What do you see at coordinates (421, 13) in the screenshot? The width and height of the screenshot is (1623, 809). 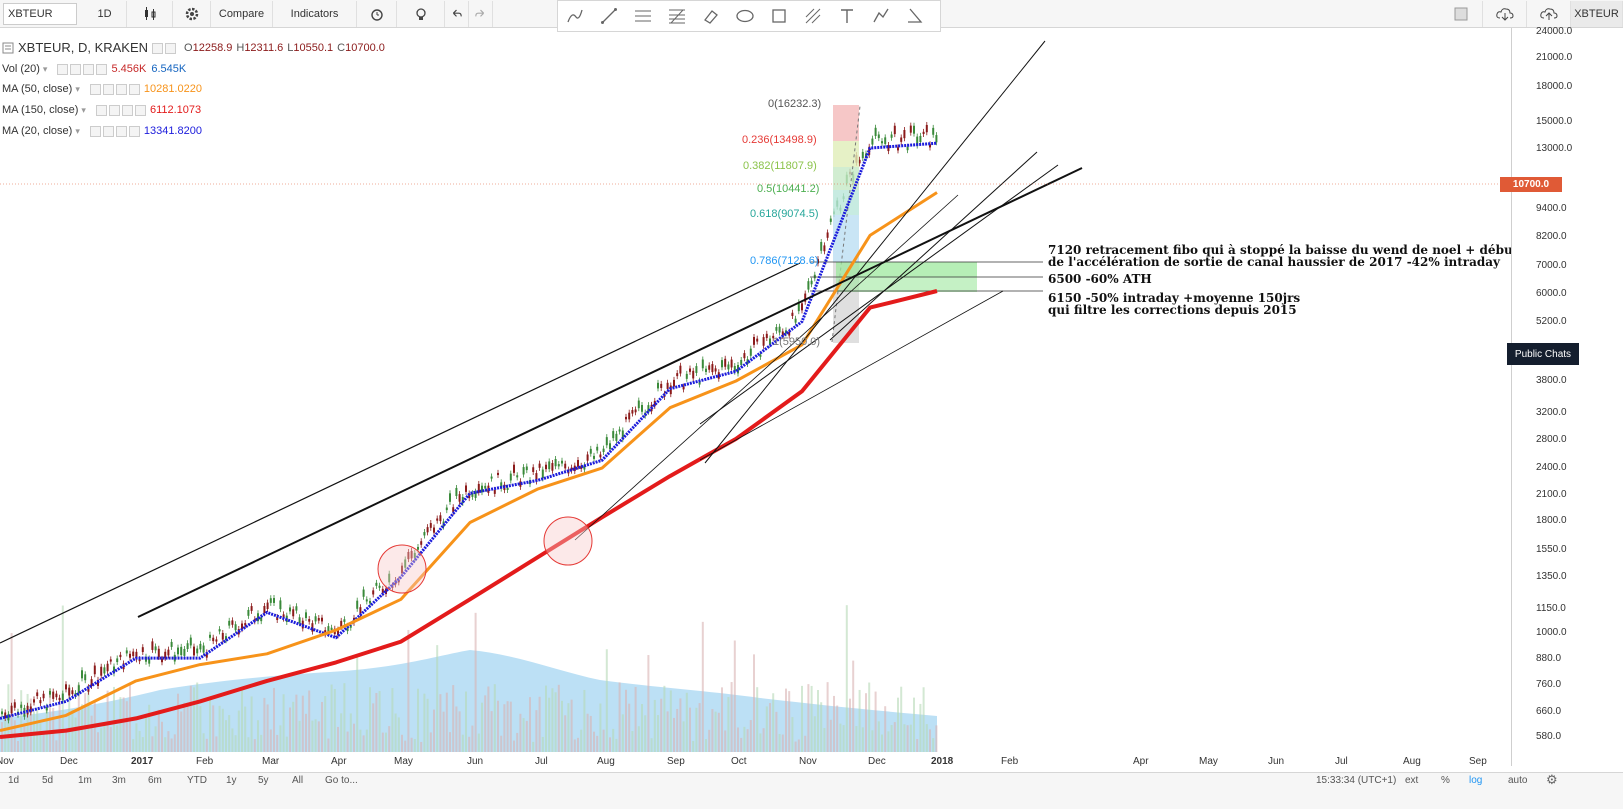 I see `idea-button` at bounding box center [421, 13].